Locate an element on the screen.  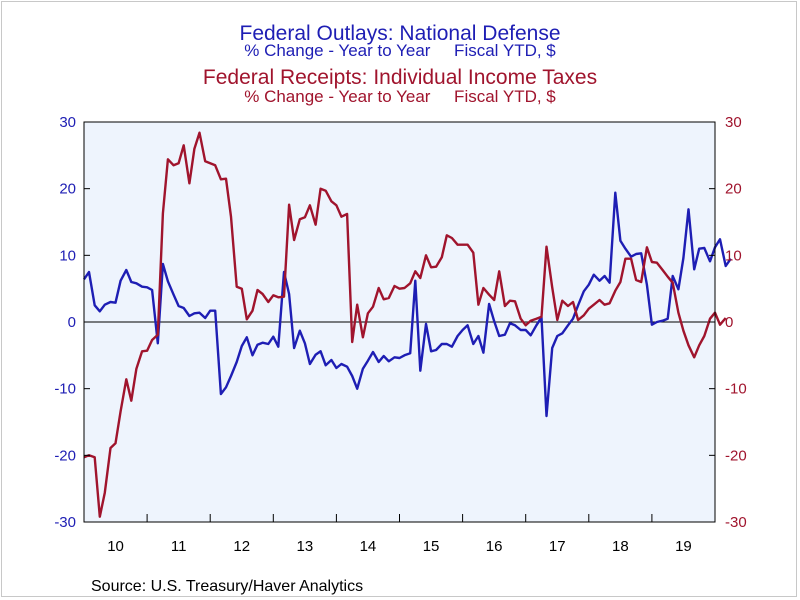
y-tick-label-right: 30 is located at coordinates (733, 122).